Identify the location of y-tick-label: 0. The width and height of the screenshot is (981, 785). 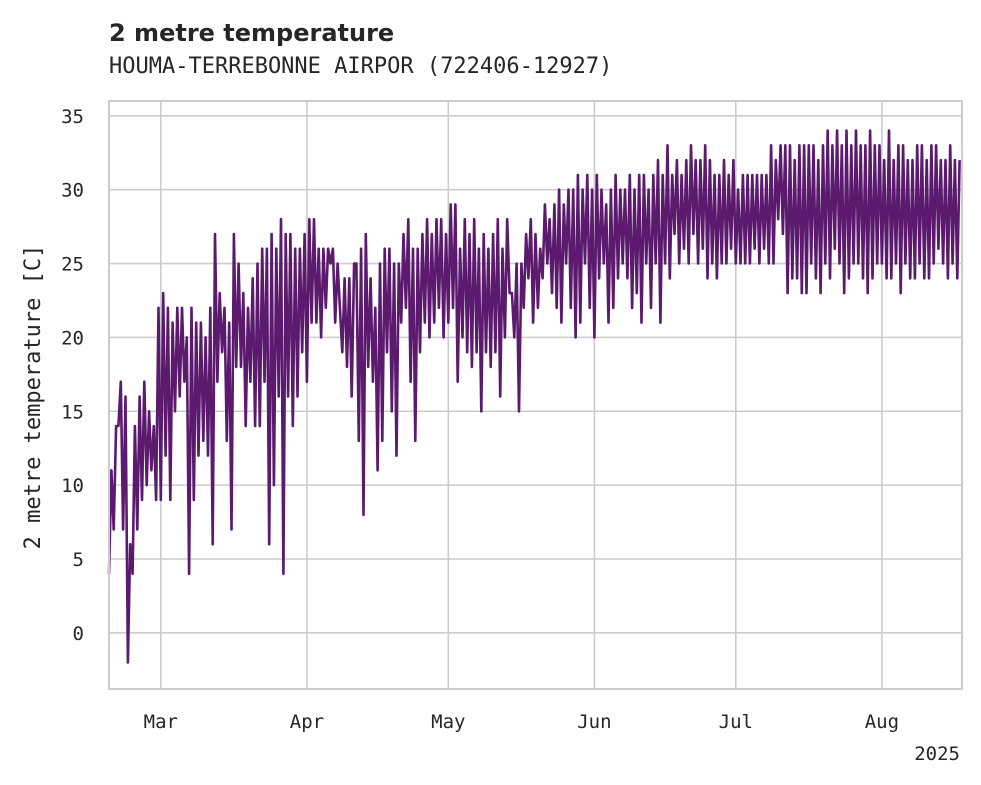
(78, 634).